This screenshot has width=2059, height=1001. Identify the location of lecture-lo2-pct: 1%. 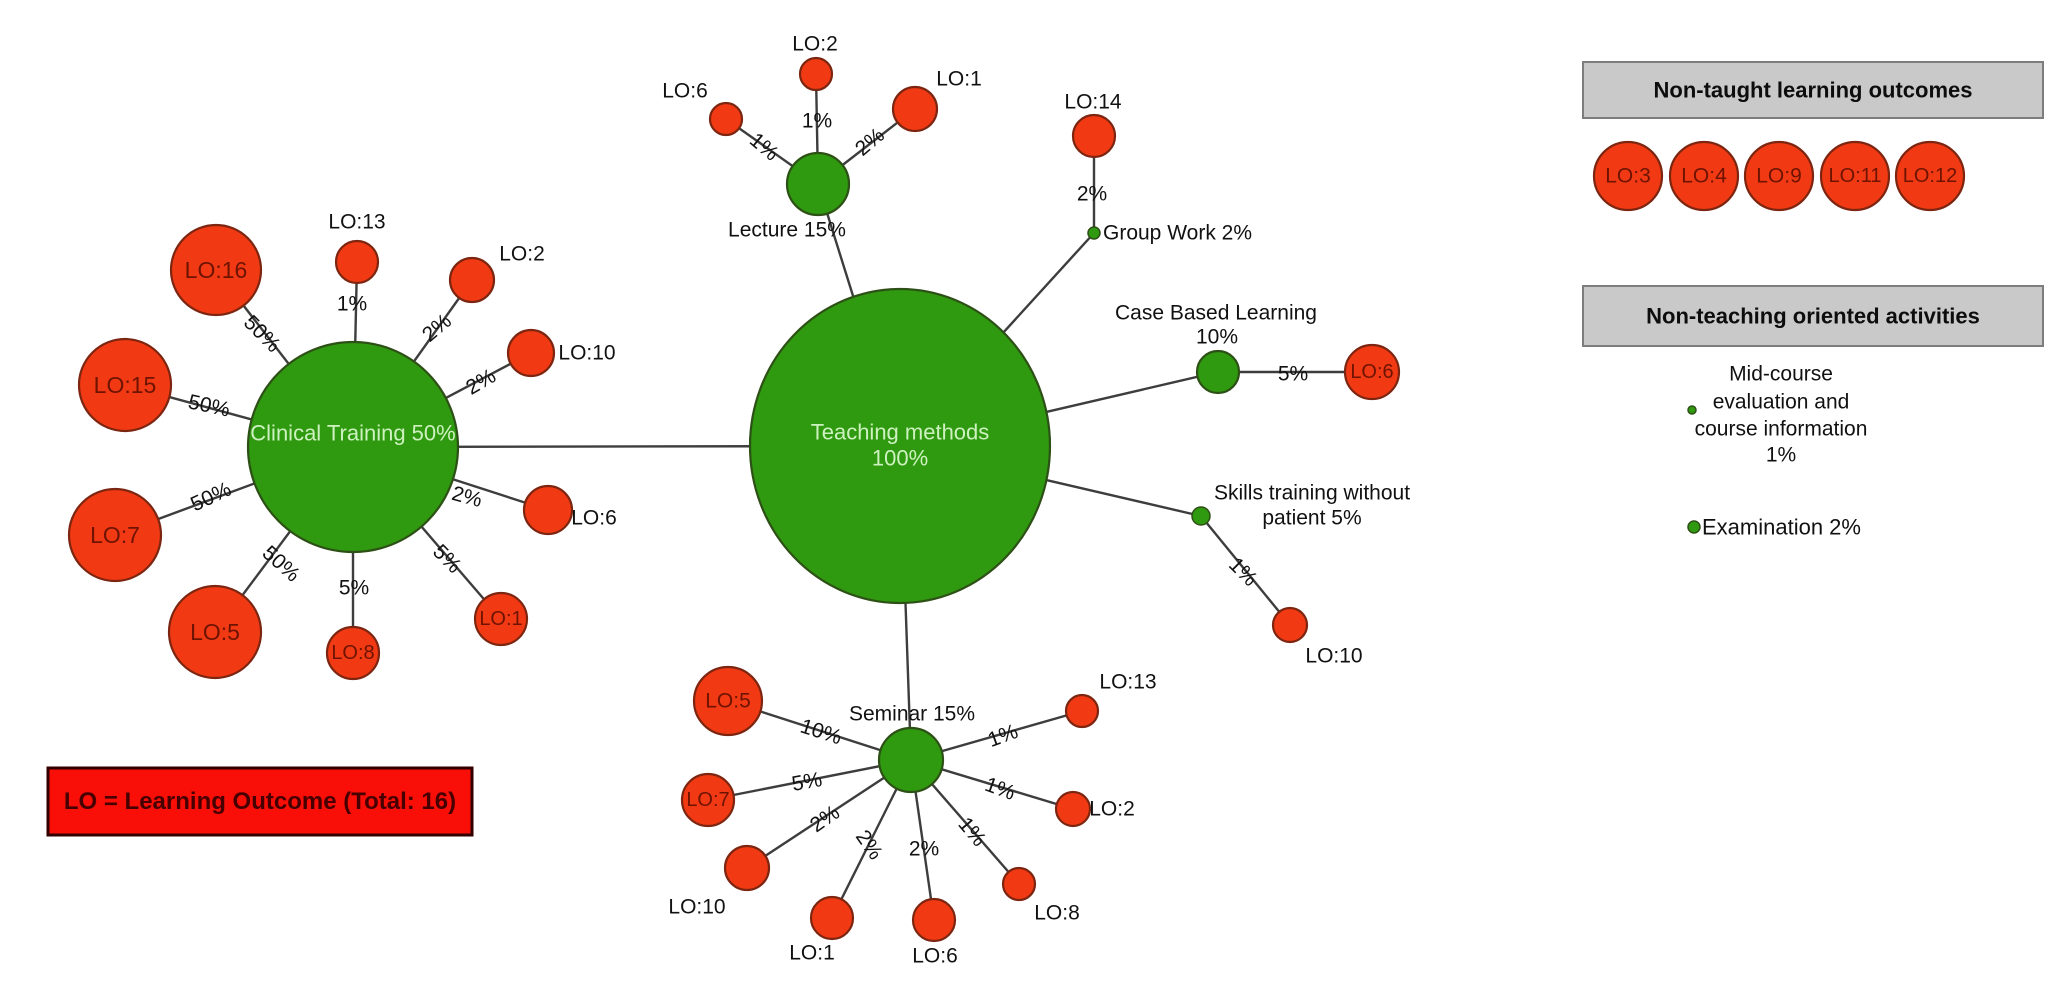
(817, 121).